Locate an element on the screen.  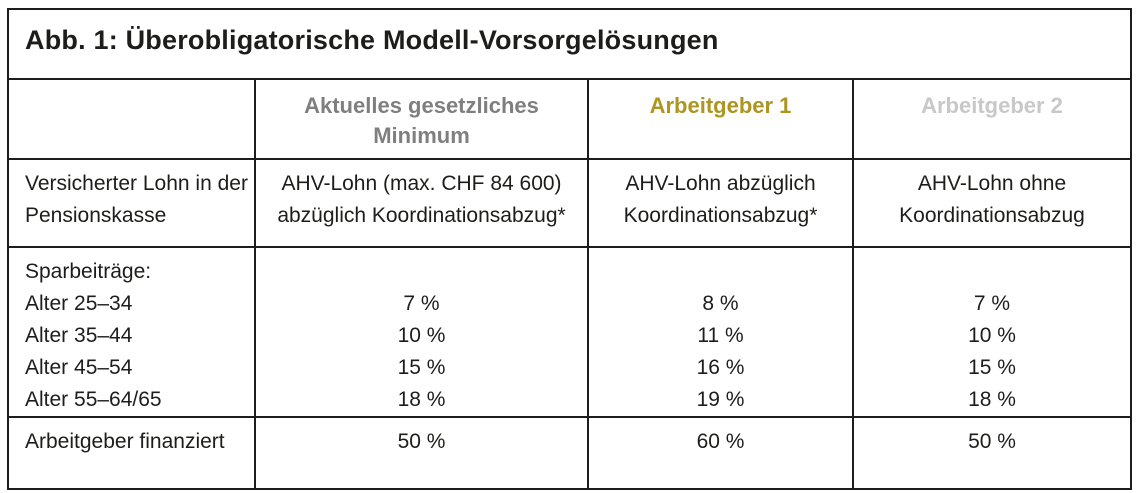
age-band-55-64-65-label: Alter 55–64/65 is located at coordinates (93, 399).